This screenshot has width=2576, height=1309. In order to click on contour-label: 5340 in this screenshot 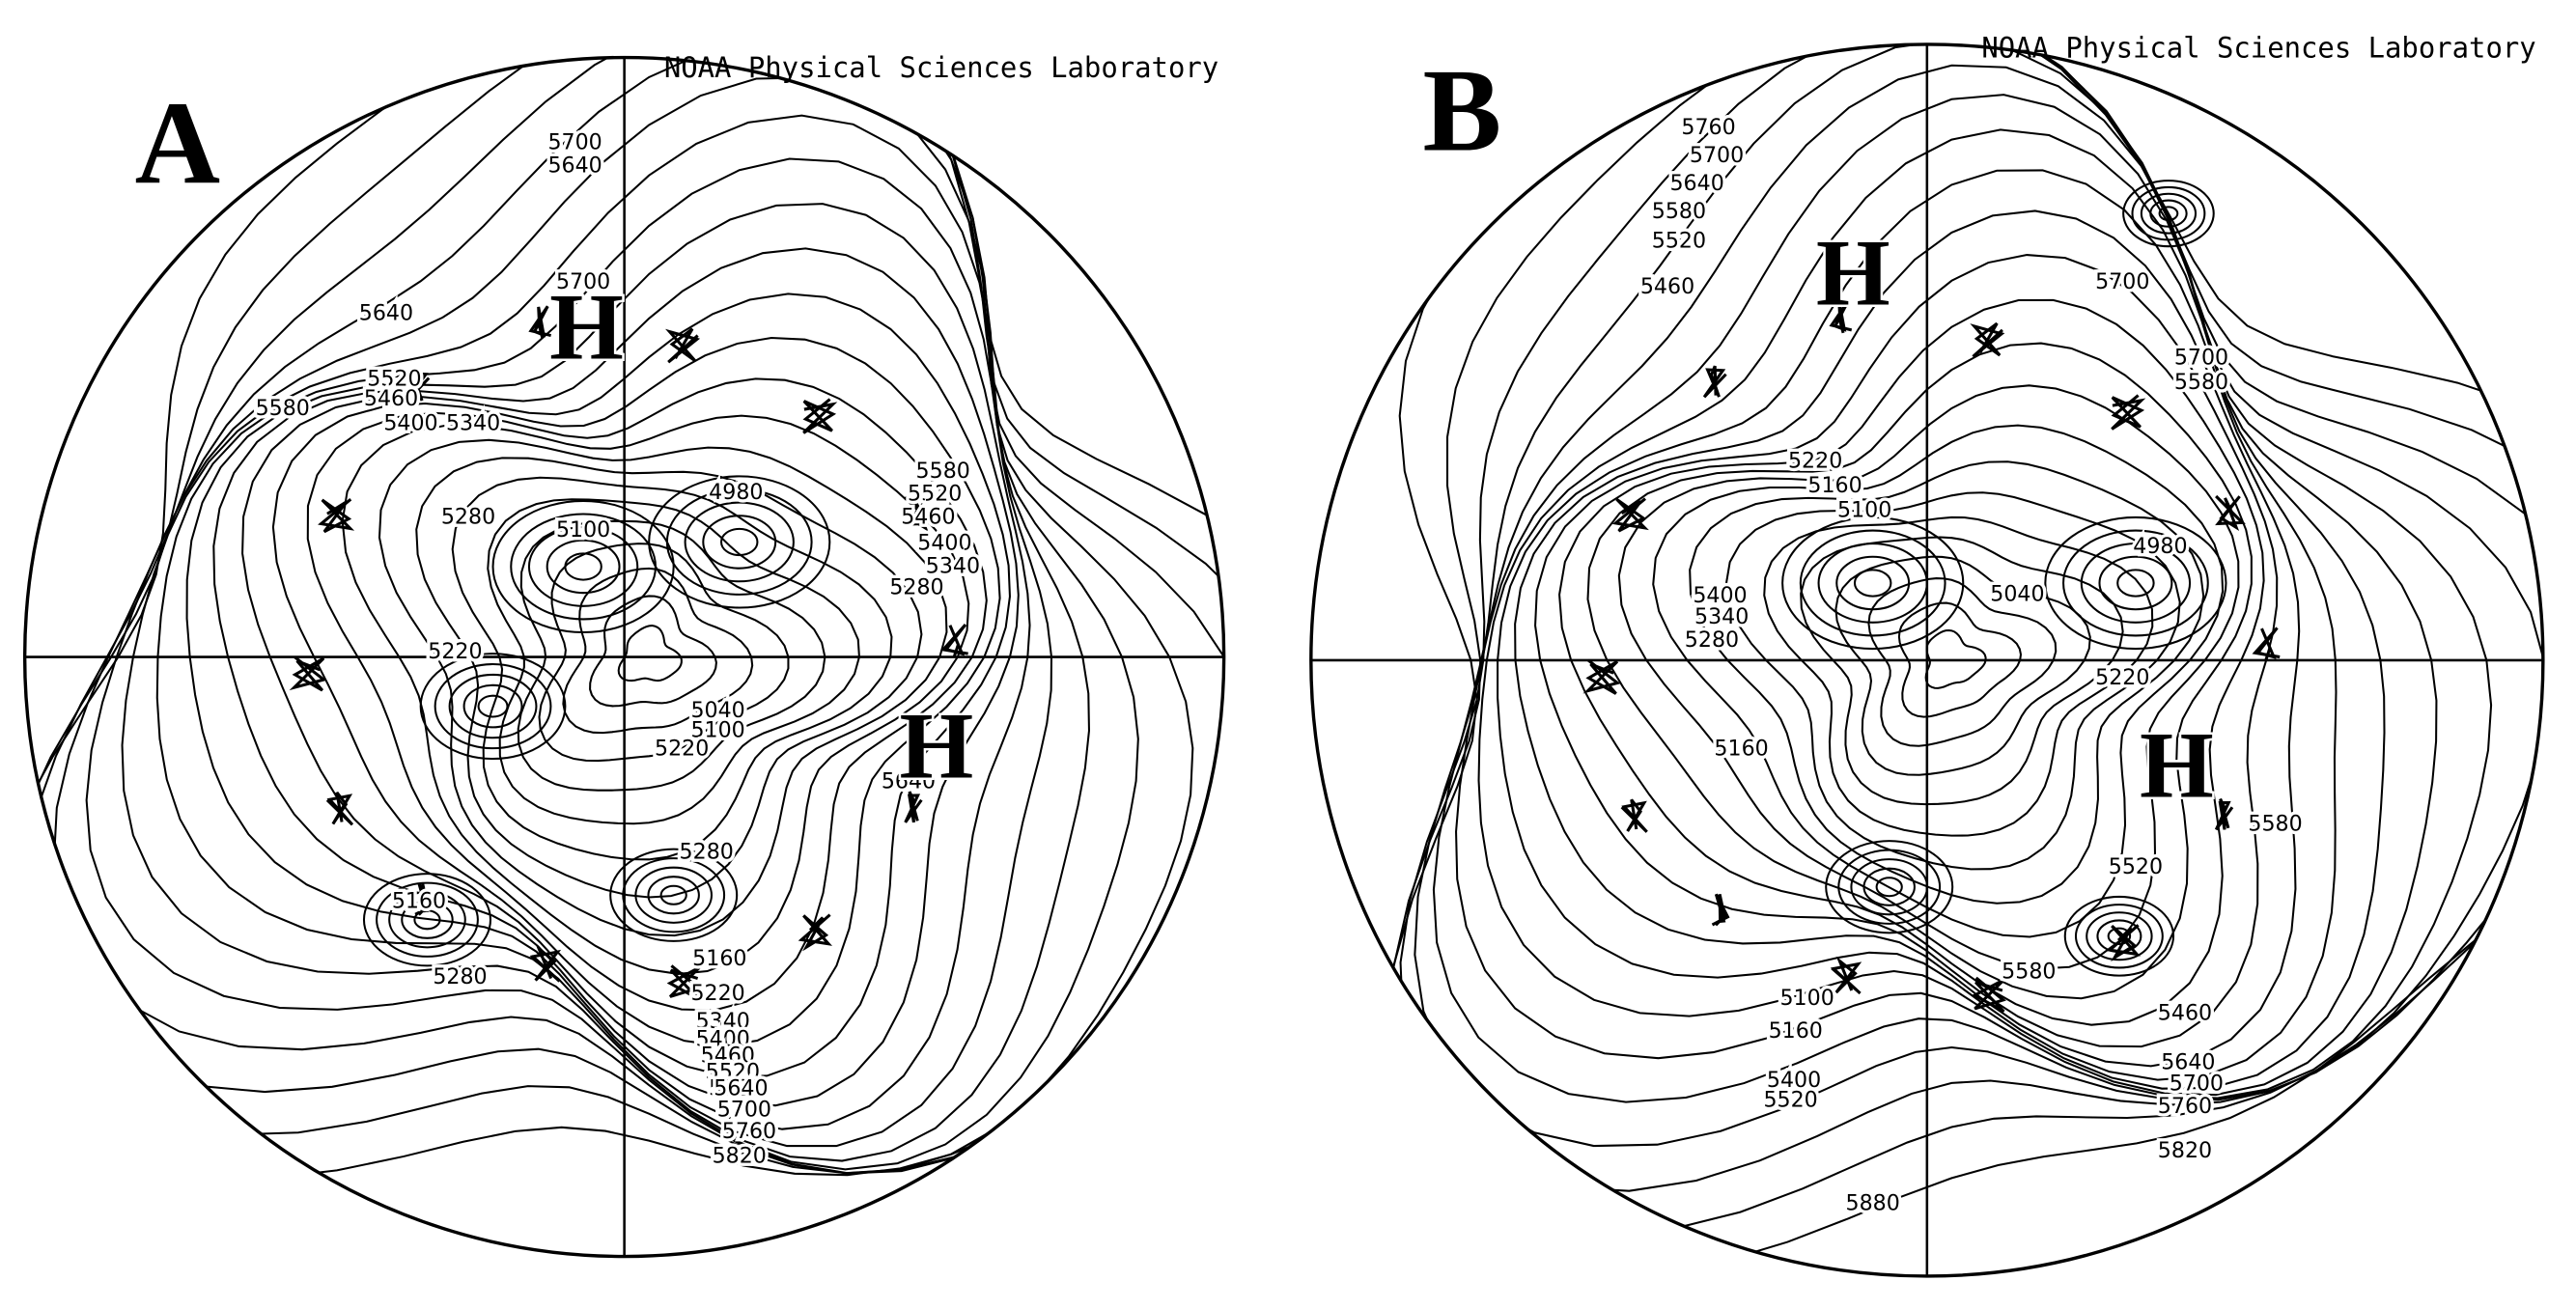, I will do `click(473, 422)`.